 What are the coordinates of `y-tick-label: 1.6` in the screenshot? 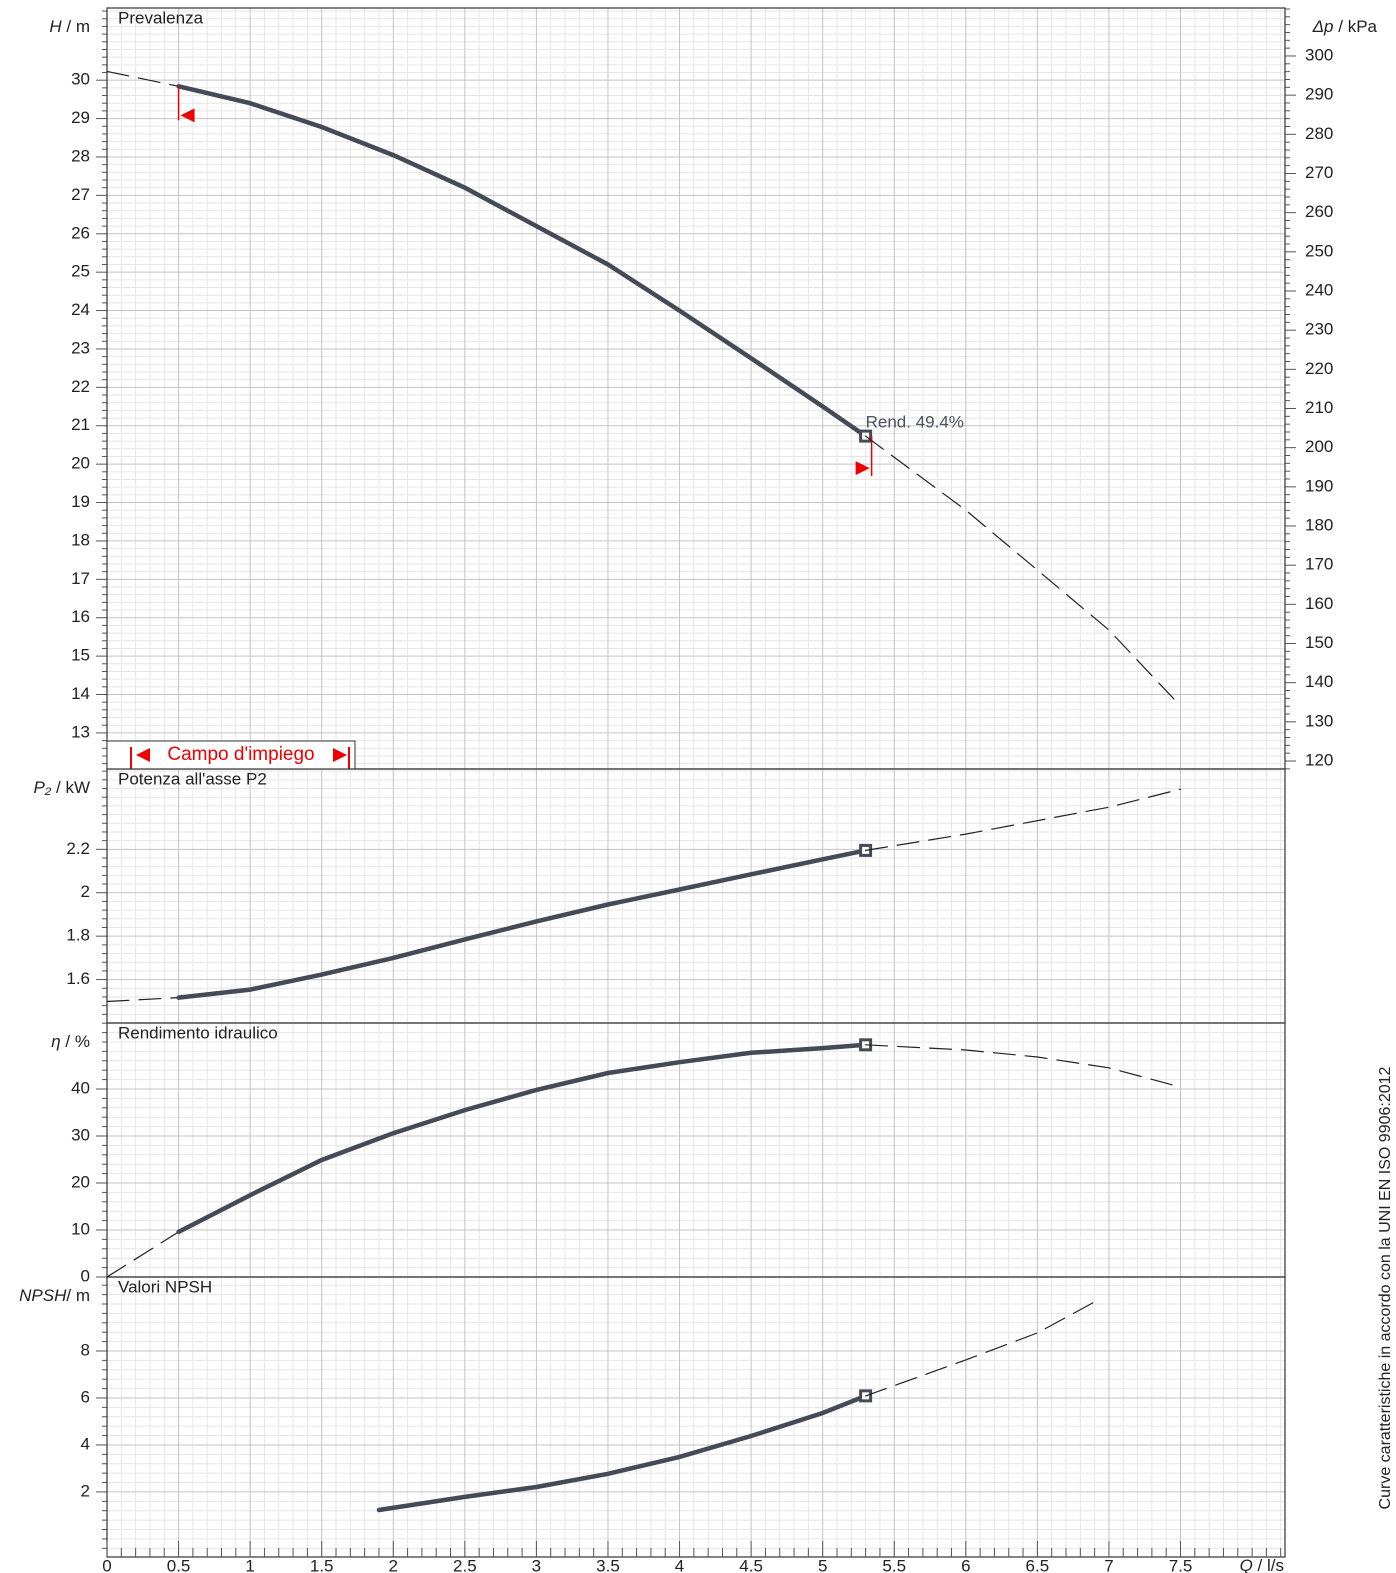 It's located at (78, 978).